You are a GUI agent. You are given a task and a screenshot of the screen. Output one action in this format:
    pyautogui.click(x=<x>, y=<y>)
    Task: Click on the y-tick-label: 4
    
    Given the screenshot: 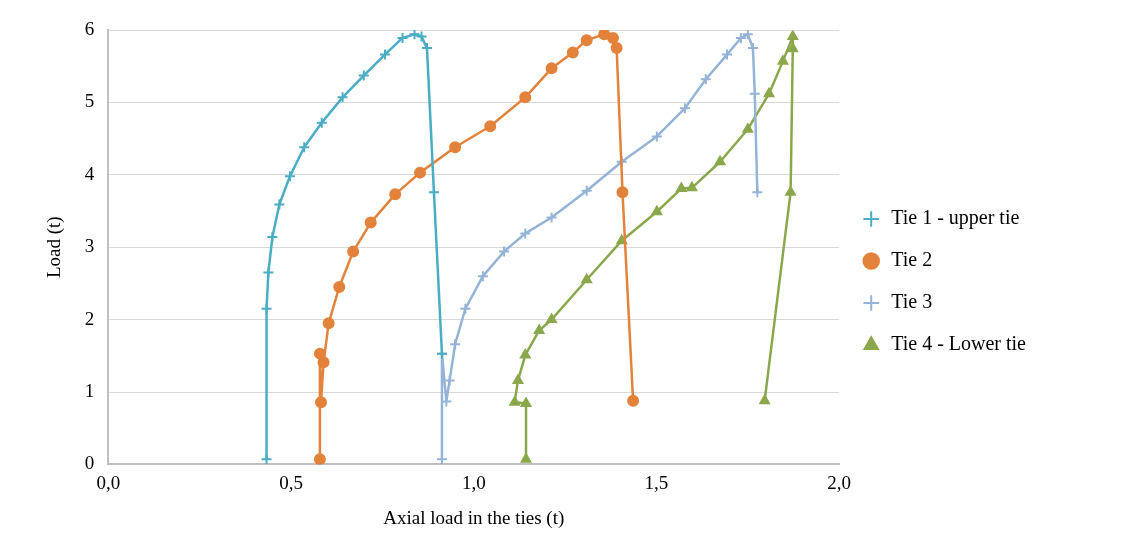 What is the action you would take?
    pyautogui.click(x=89, y=173)
    